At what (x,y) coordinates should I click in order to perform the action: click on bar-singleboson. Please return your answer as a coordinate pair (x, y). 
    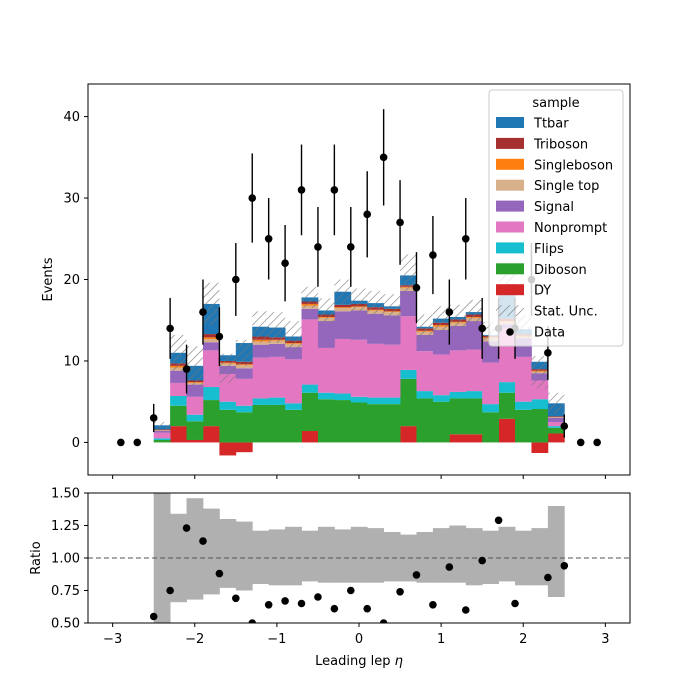
    Looking at the image, I should click on (343, 308).